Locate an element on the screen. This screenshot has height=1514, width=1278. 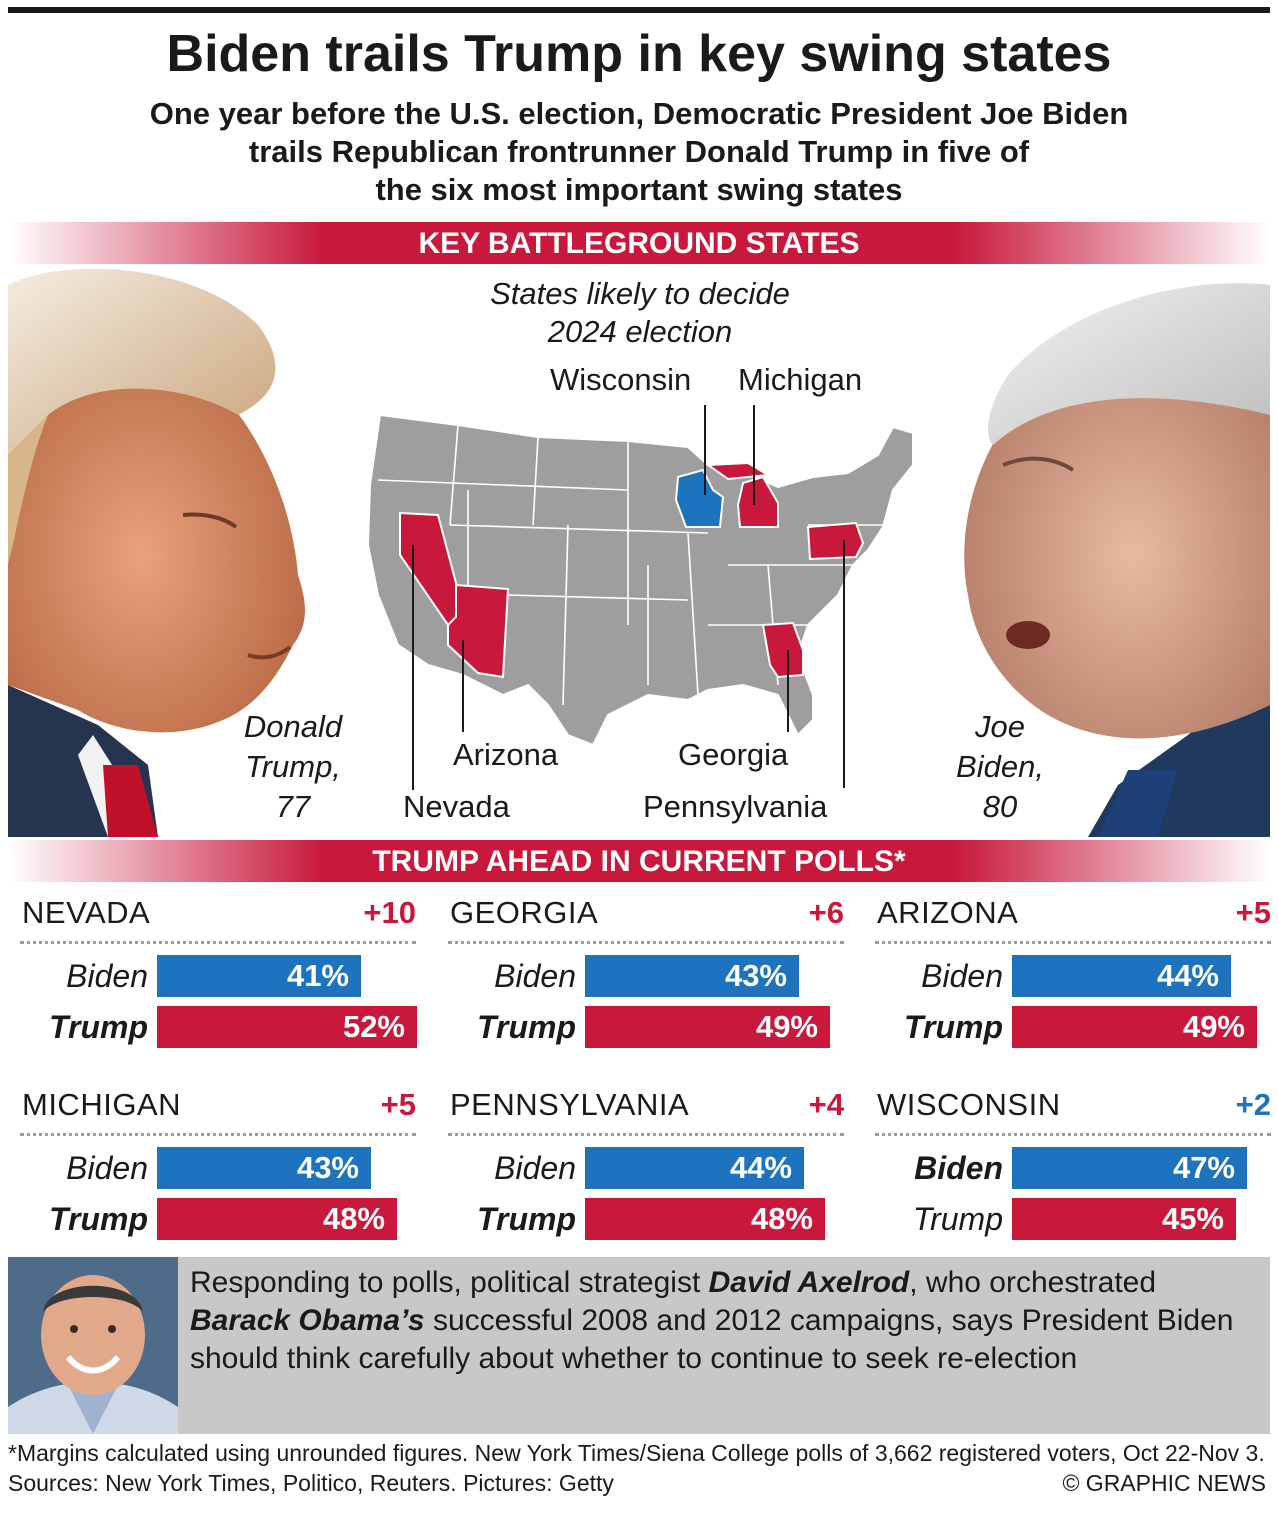
georgia-shape is located at coordinates (782, 650).